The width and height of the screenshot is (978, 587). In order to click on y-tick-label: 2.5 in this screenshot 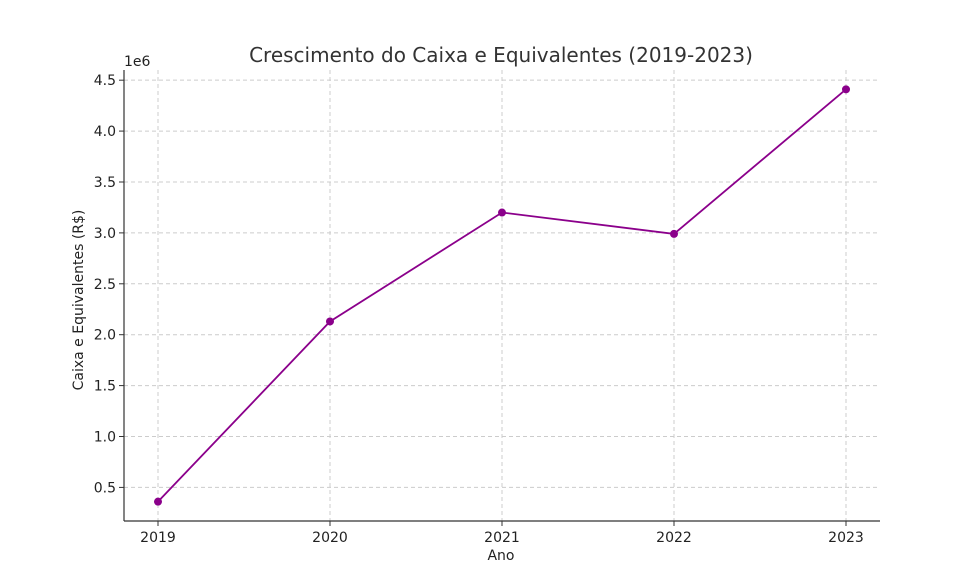, I will do `click(105, 285)`.